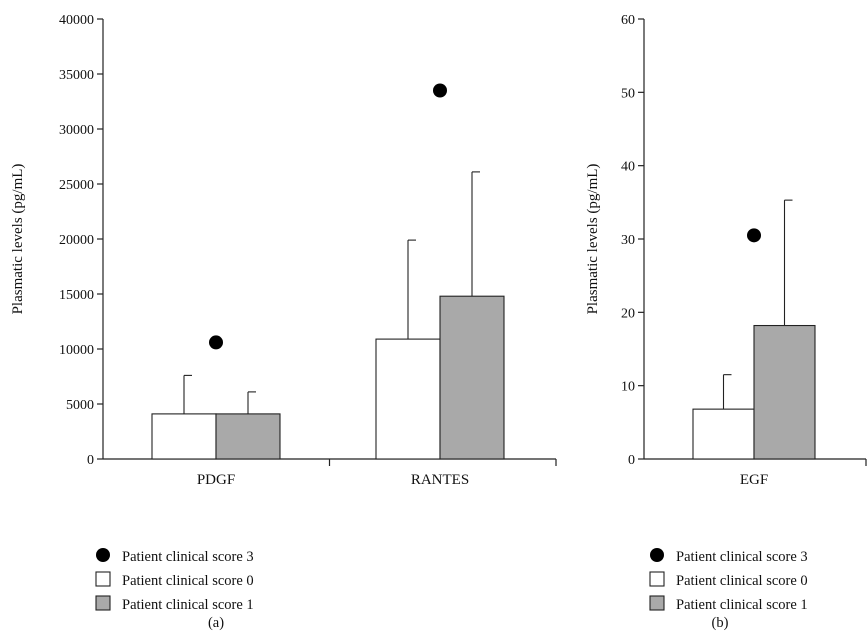 This screenshot has height=637, width=868. What do you see at coordinates (472, 377) in the screenshot?
I see `bar-rantes-score1` at bounding box center [472, 377].